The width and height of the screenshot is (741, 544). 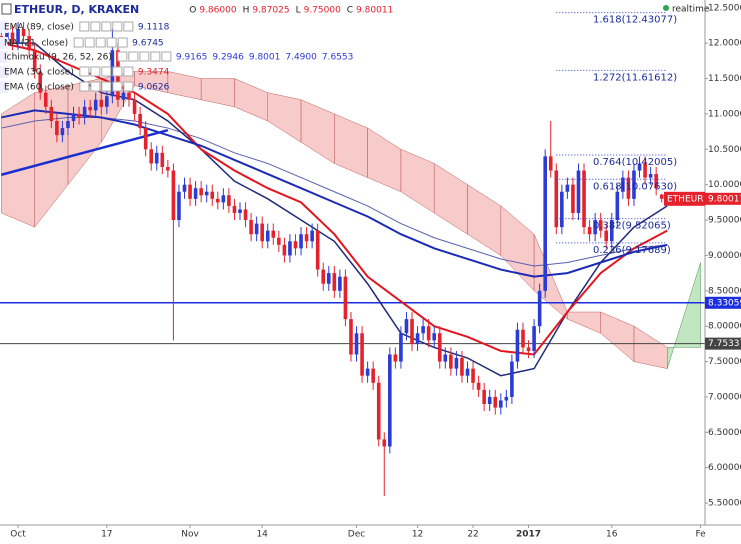 I want to click on y-tick-label: 7.00000, so click(x=724, y=397).